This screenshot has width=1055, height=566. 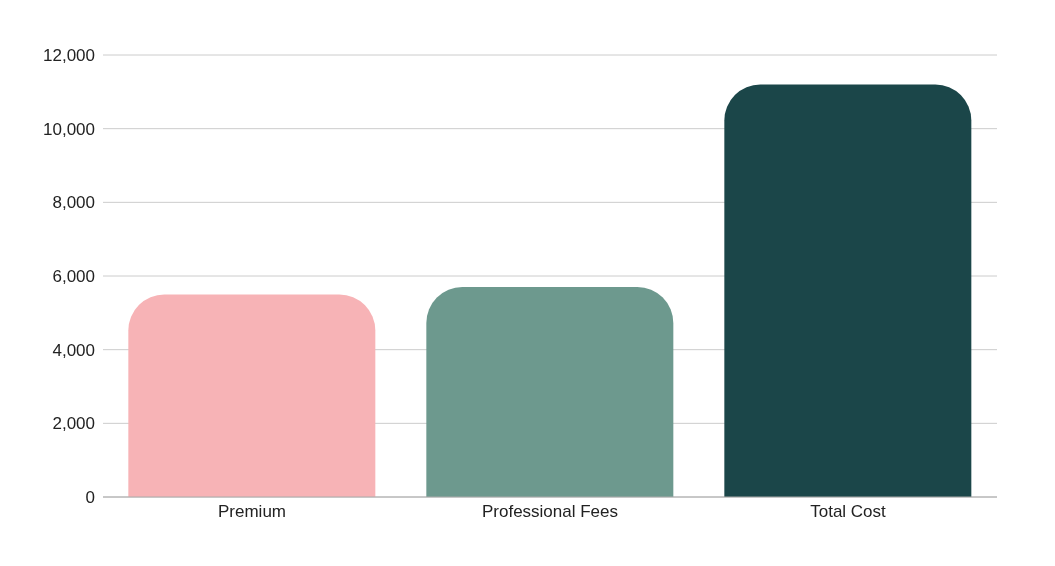 What do you see at coordinates (90, 498) in the screenshot?
I see `y-tick-label: 0` at bounding box center [90, 498].